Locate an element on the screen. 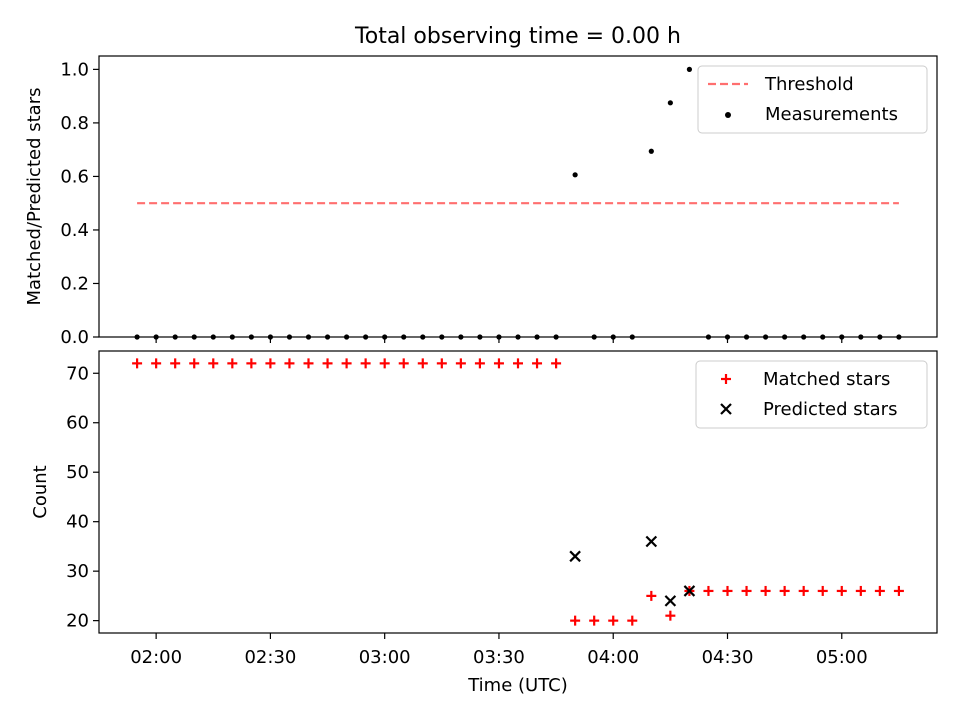 This screenshot has width=960, height=720. x-axis-label: Time (UTC) is located at coordinates (517, 685).